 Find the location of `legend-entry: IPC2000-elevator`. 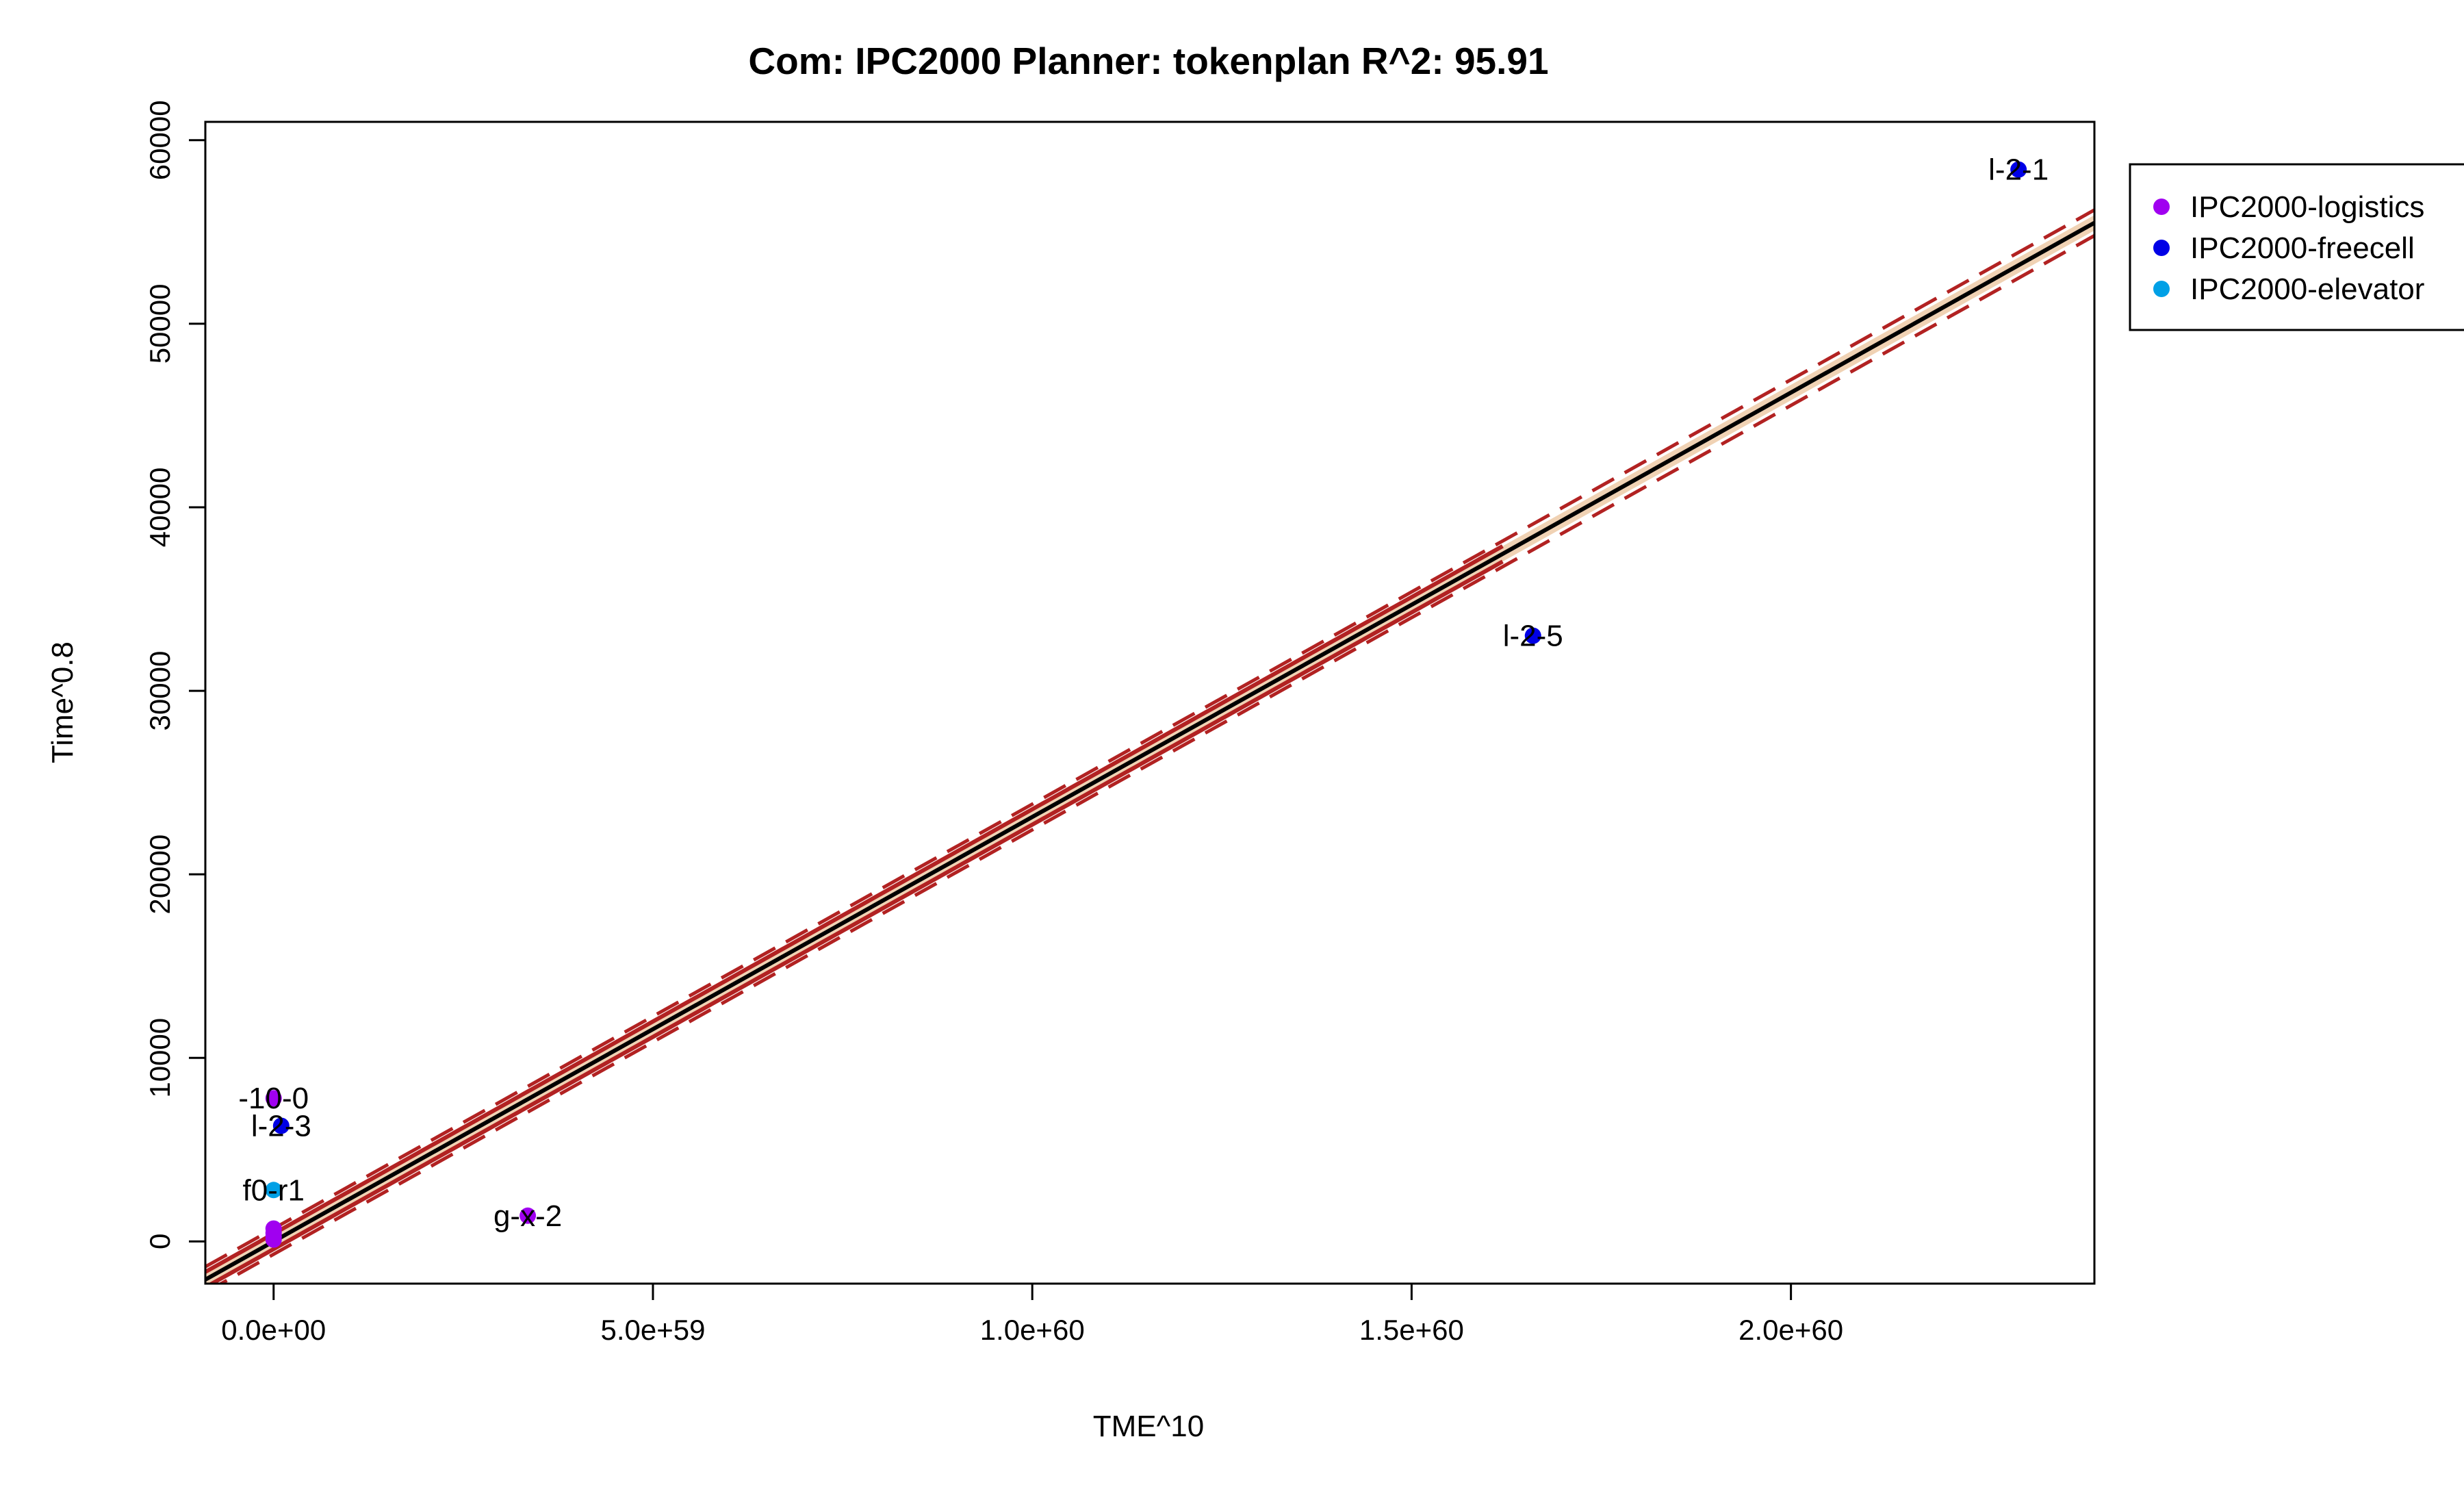

legend-entry: IPC2000-elevator is located at coordinates (2307, 289).